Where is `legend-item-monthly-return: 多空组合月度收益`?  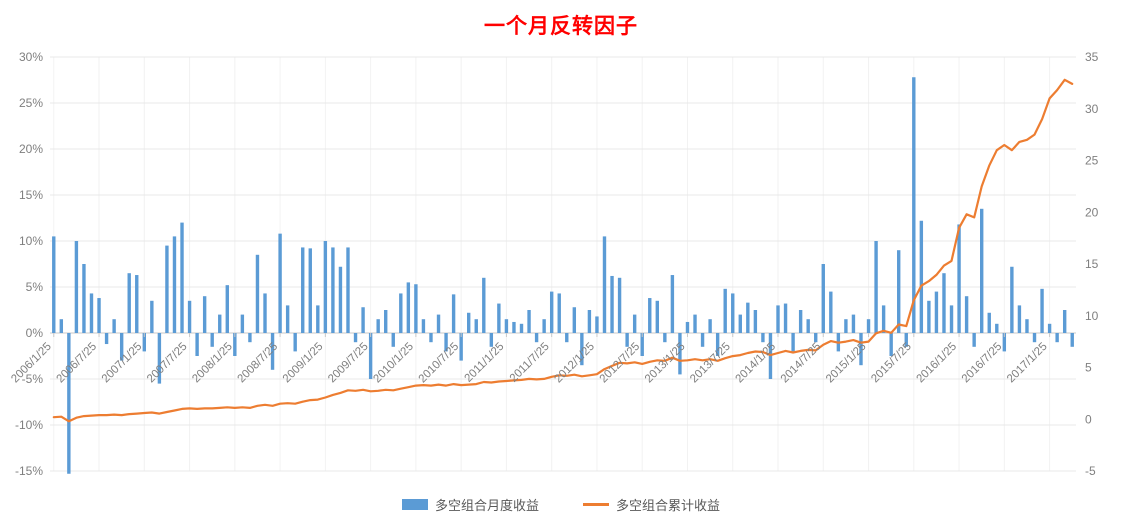 legend-item-monthly-return: 多空组合月度收益 is located at coordinates (470, 504).